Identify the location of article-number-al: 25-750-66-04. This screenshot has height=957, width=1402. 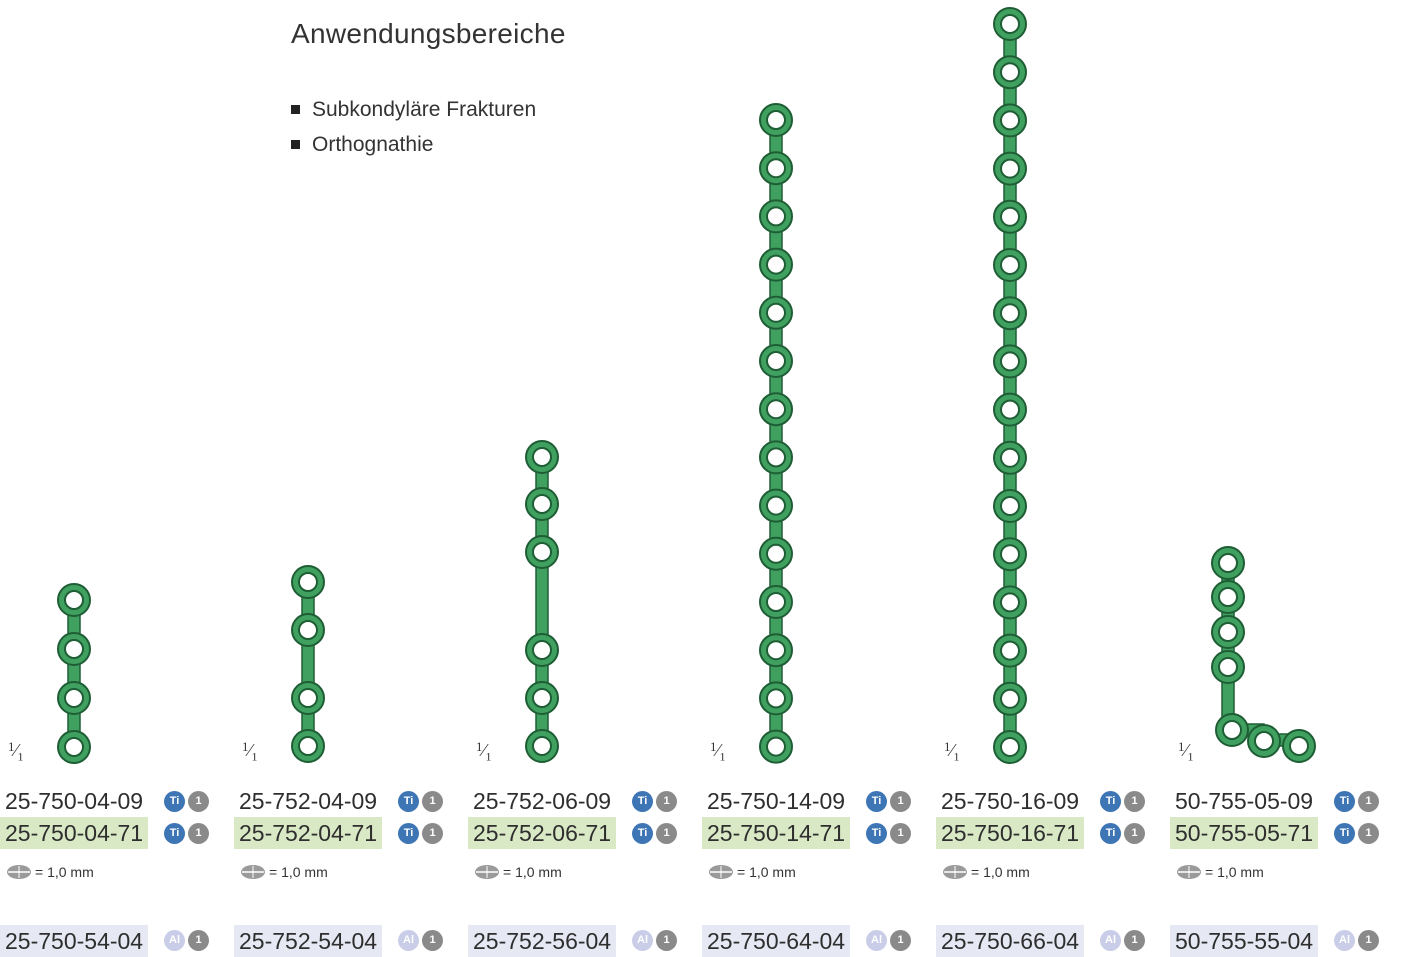
(1010, 941).